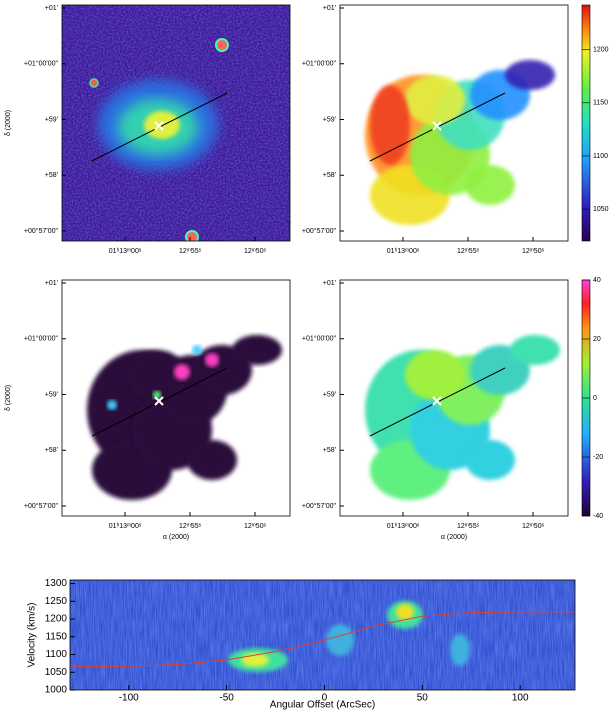  Describe the element at coordinates (129, 698) in the screenshot. I see `x-tick-label: -100` at that location.